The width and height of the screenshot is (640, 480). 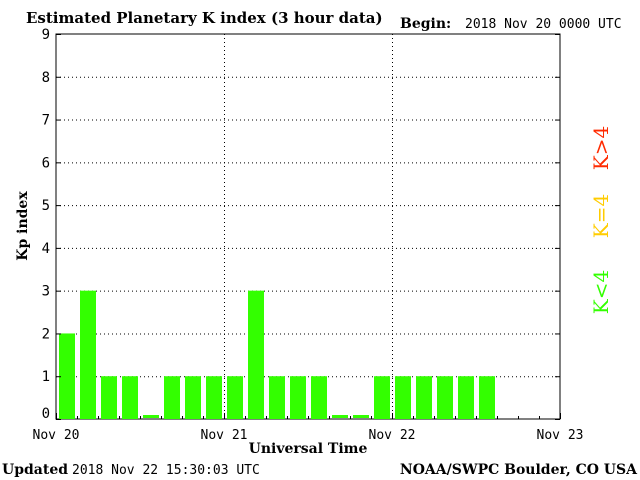 What do you see at coordinates (46, 163) in the screenshot?
I see `y-tick-label: 6` at bounding box center [46, 163].